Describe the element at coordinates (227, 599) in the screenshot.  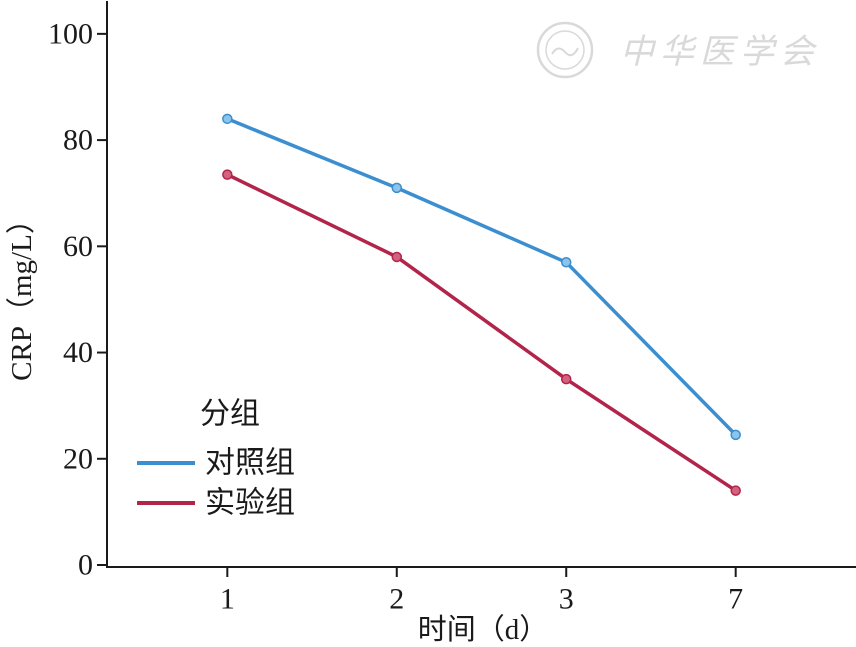
I see `x-tick-label: 1` at that location.